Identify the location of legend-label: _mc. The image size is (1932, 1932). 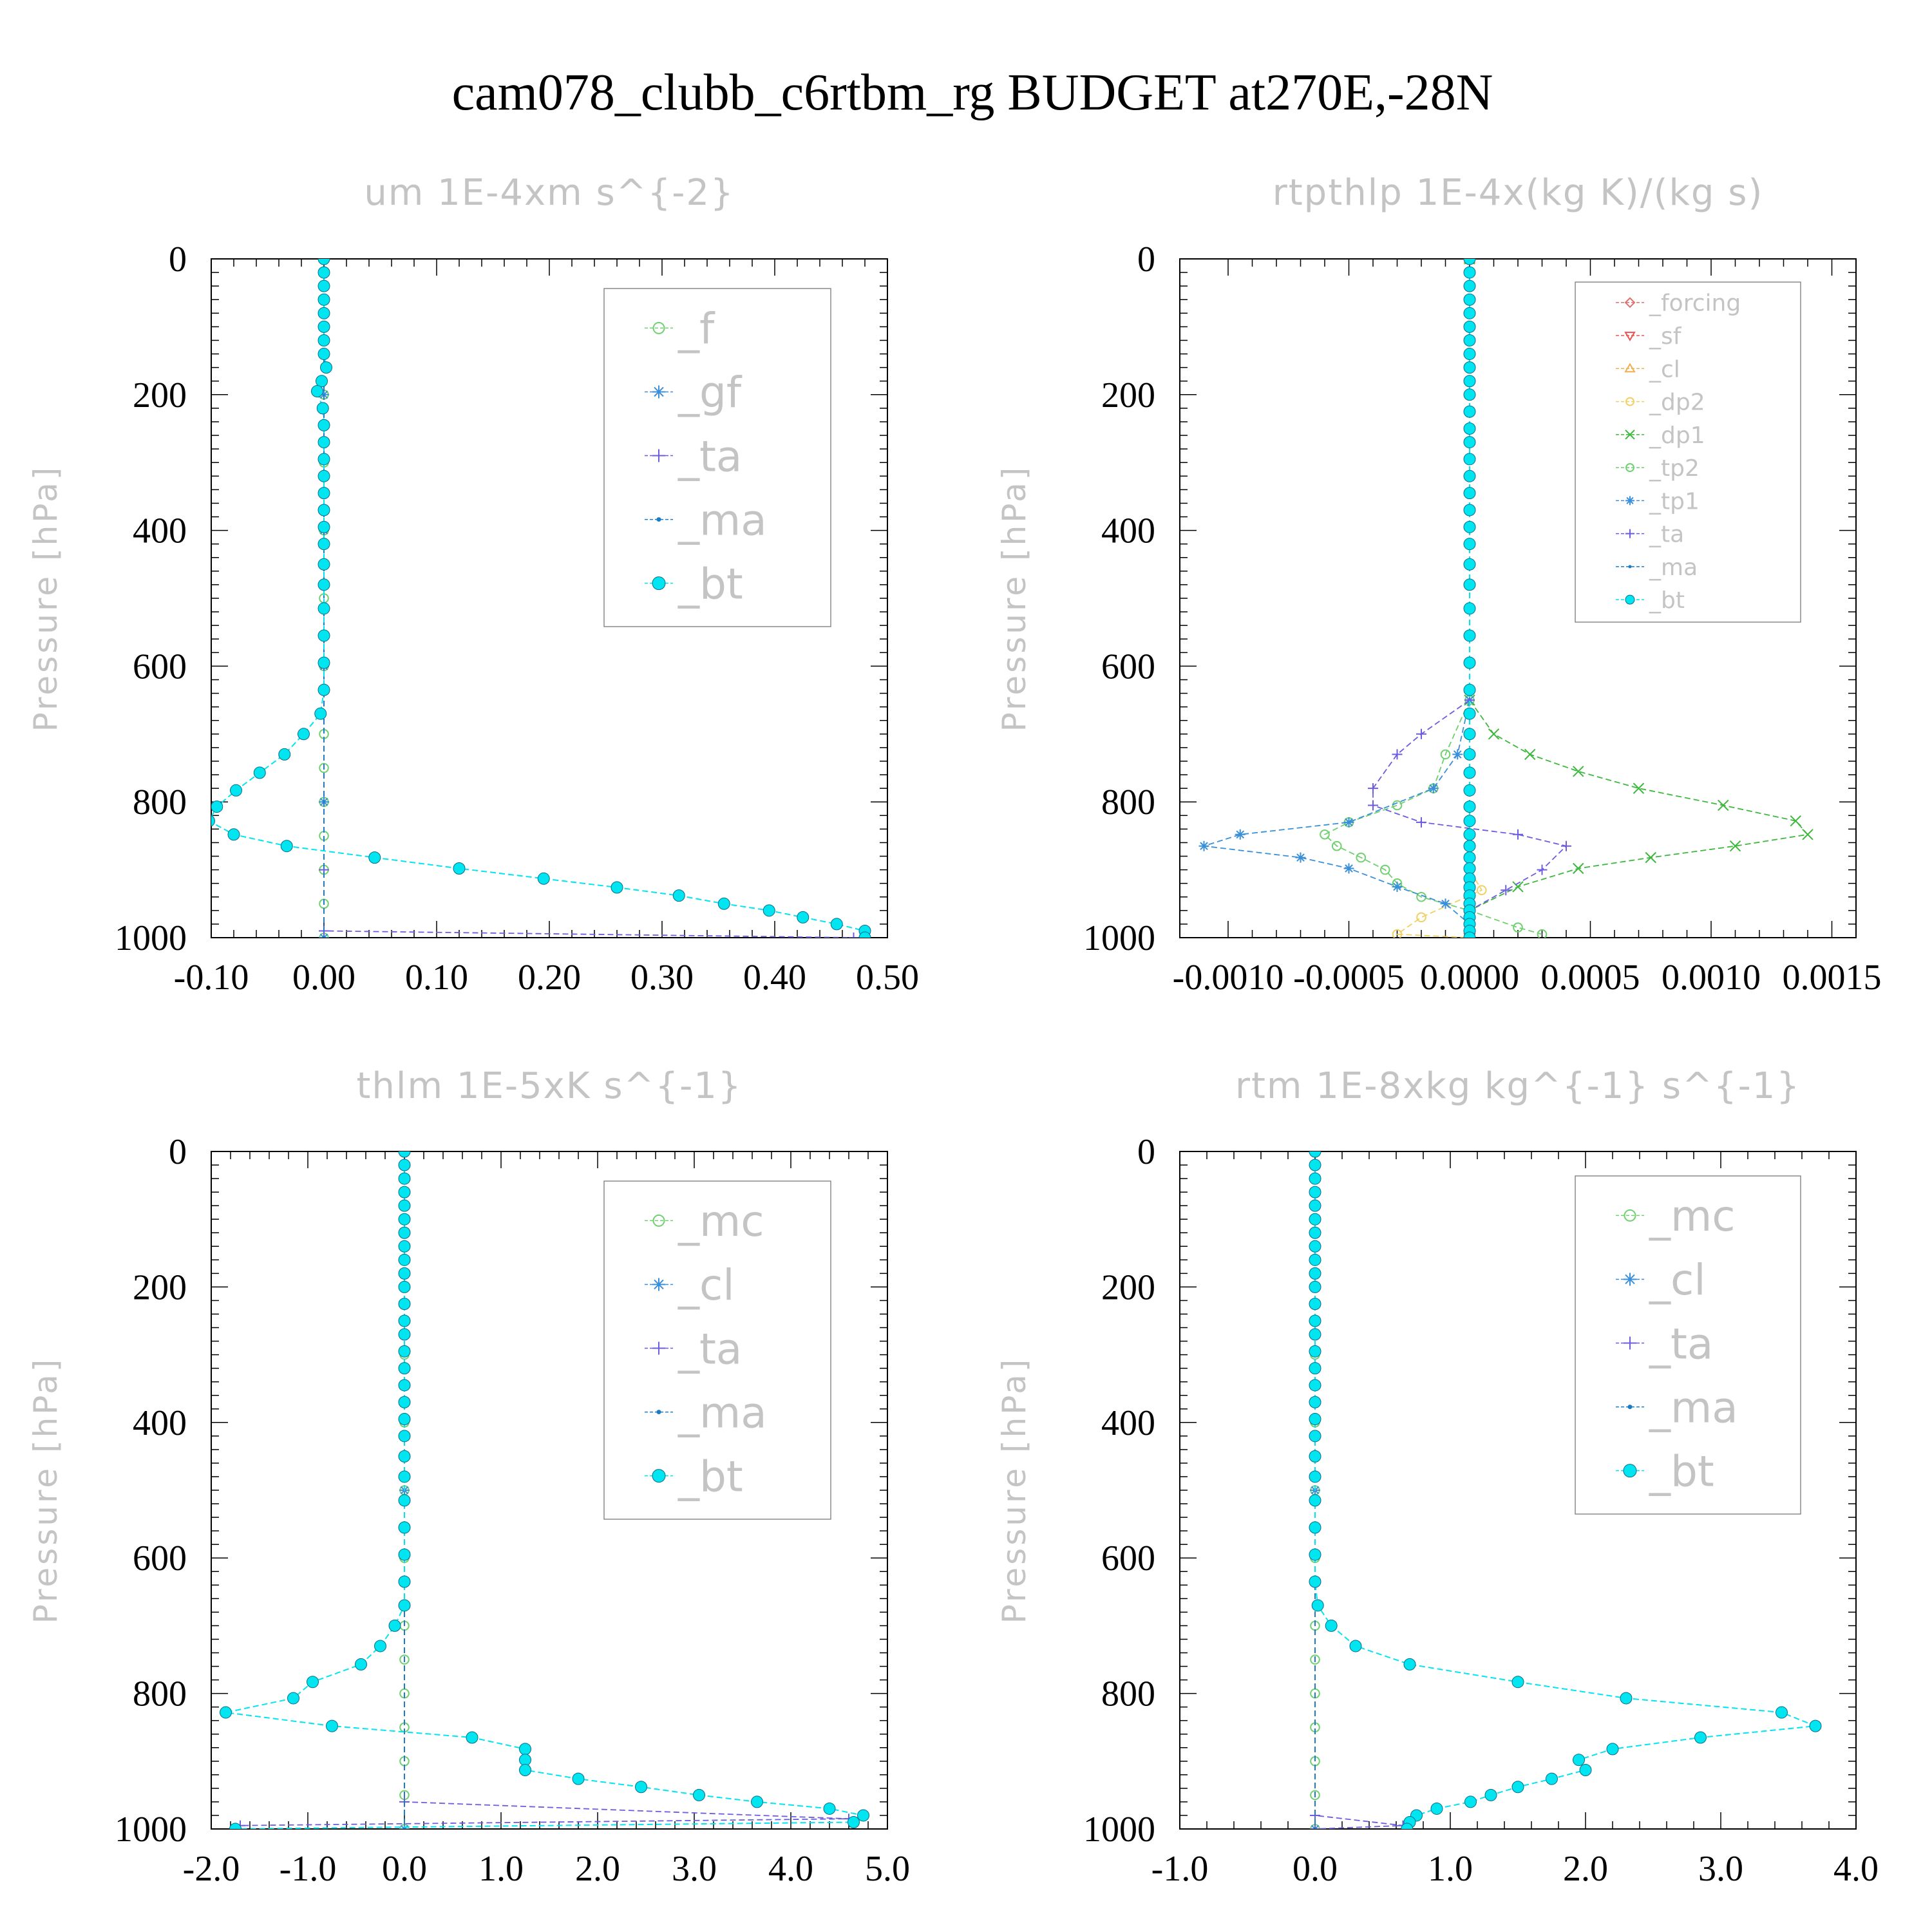
(720, 1222).